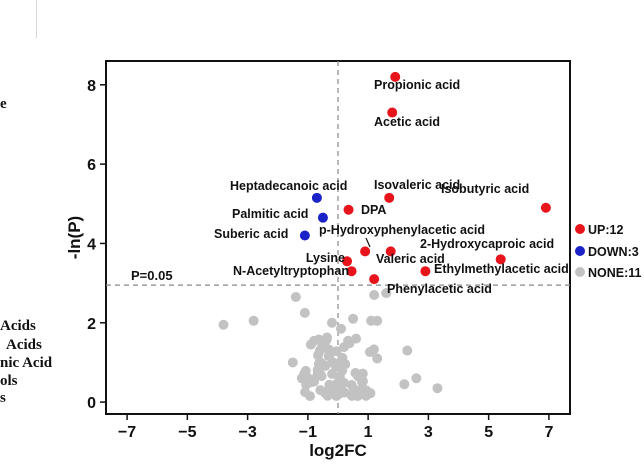 The height and width of the screenshot is (465, 644). I want to click on y-tick-label: 6, so click(91, 165).